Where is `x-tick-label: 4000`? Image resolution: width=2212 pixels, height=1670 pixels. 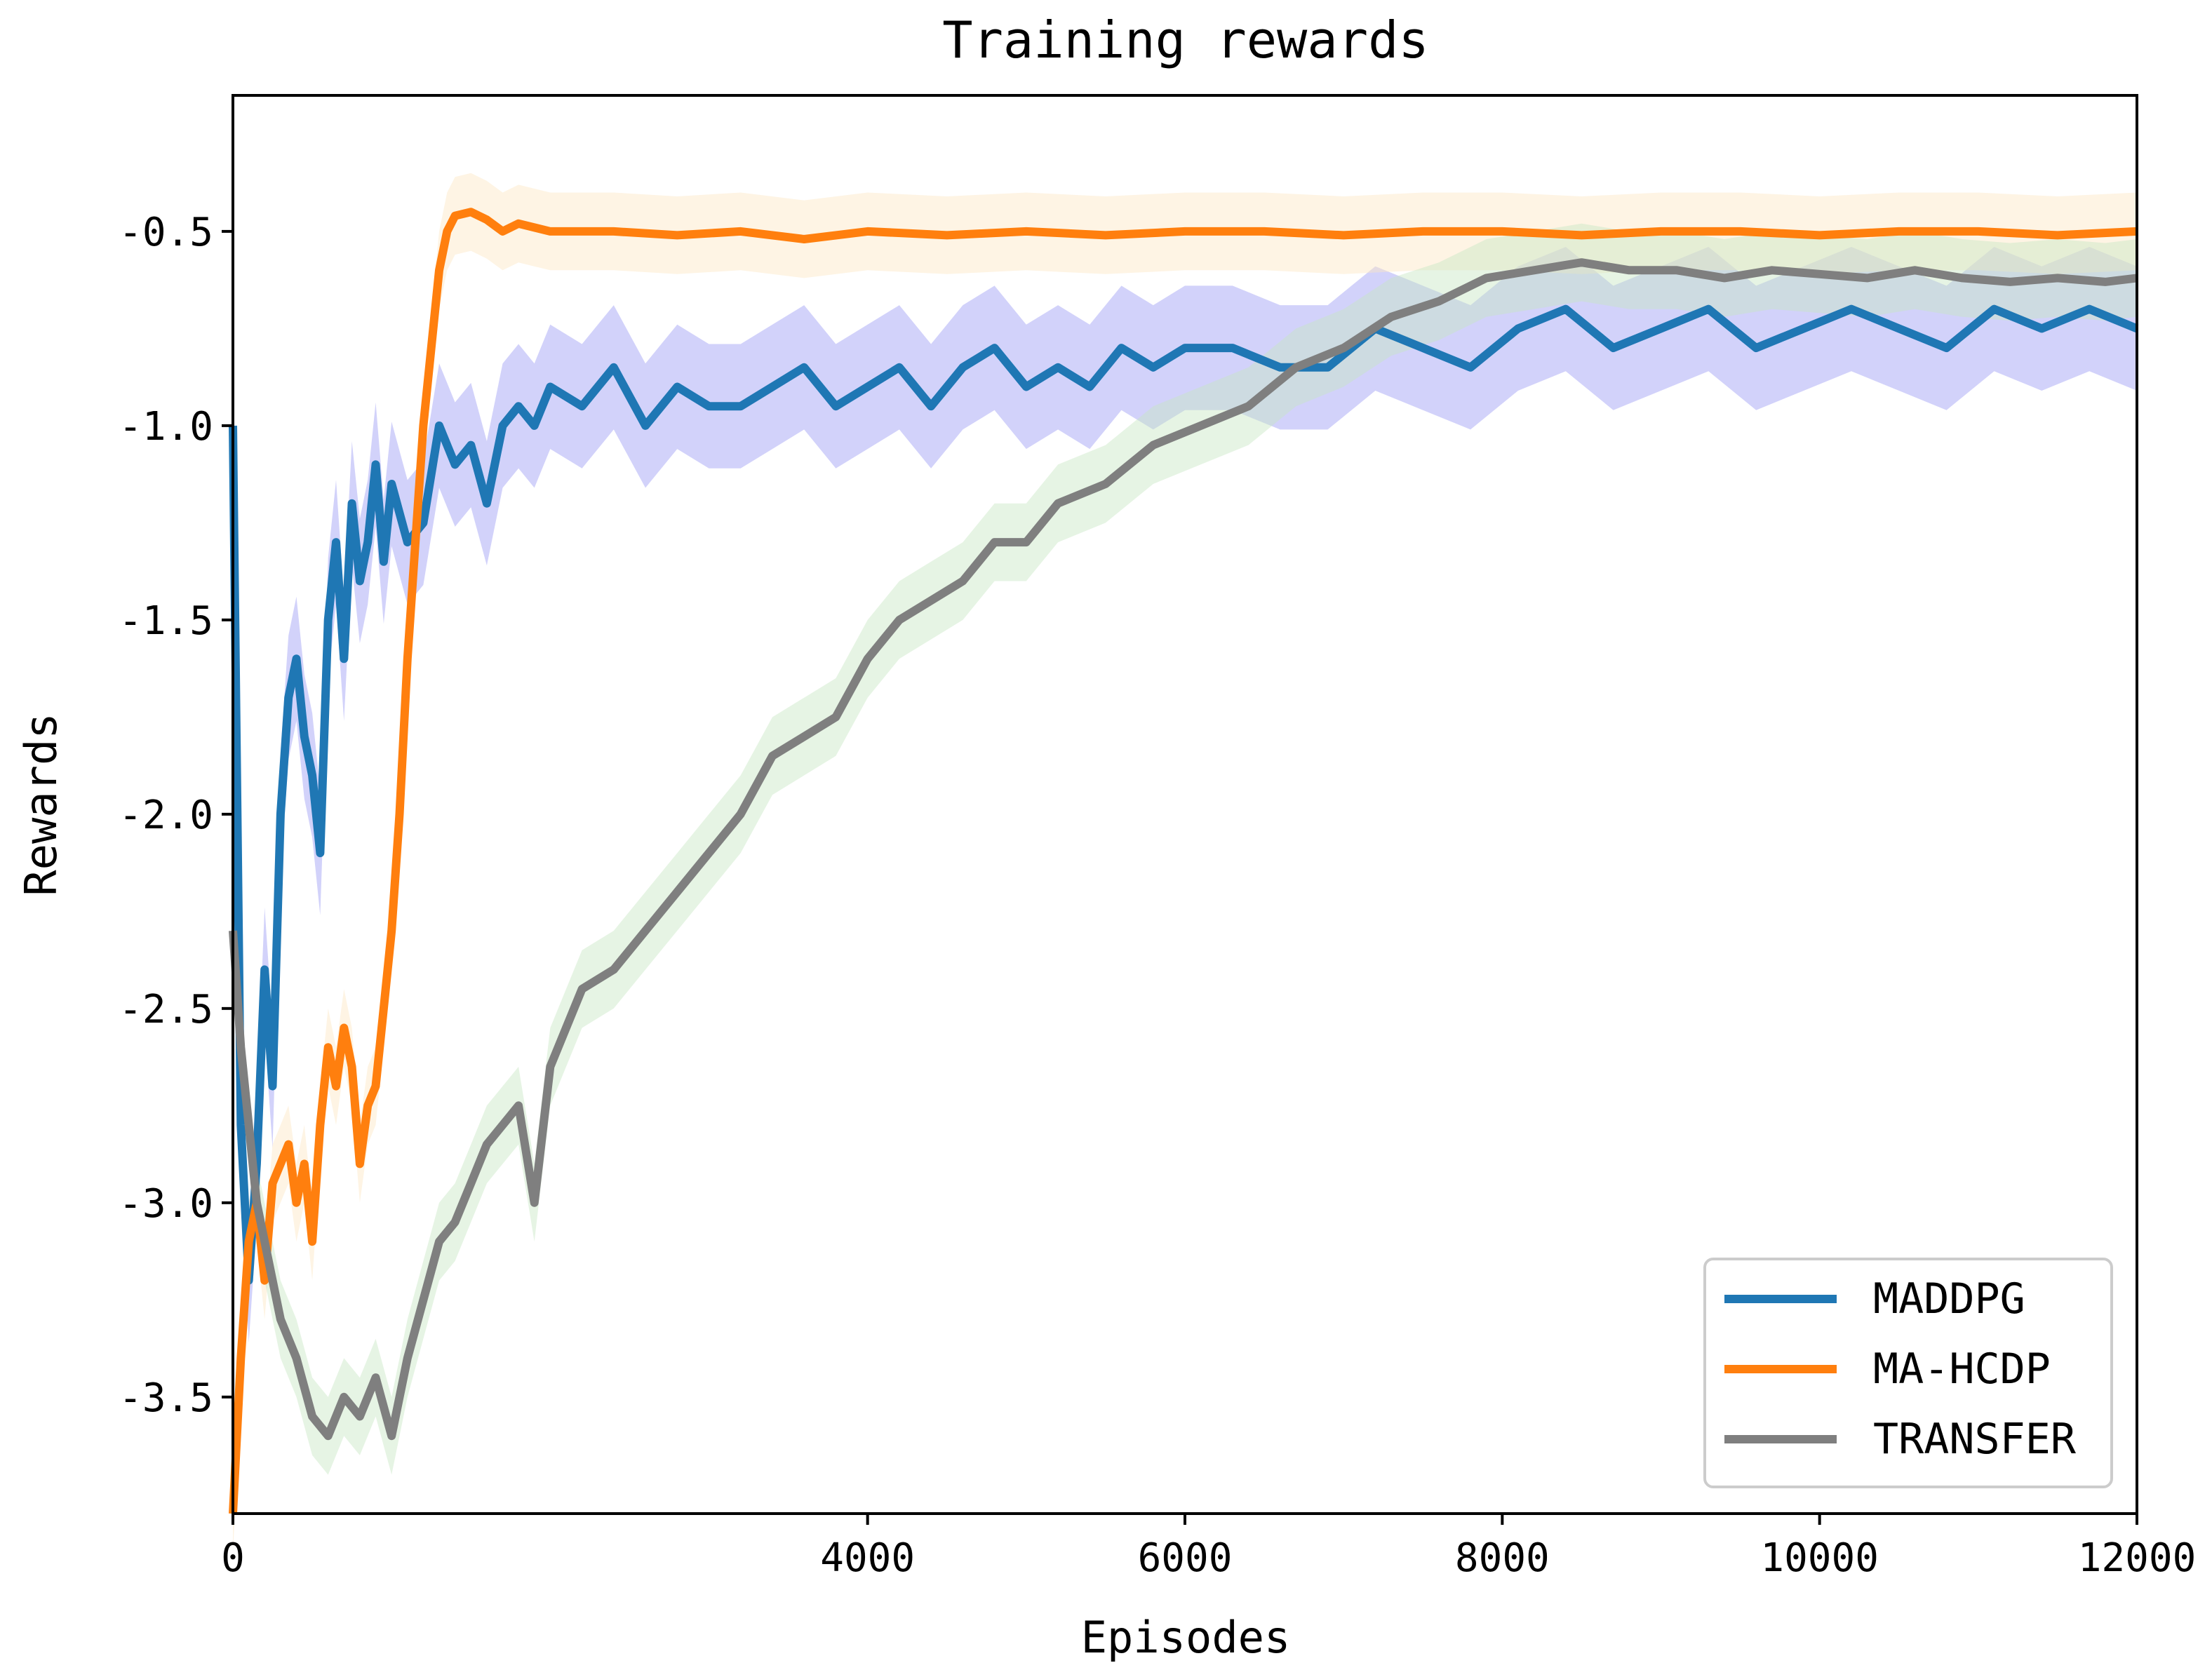
x-tick-label: 4000 is located at coordinates (867, 1558).